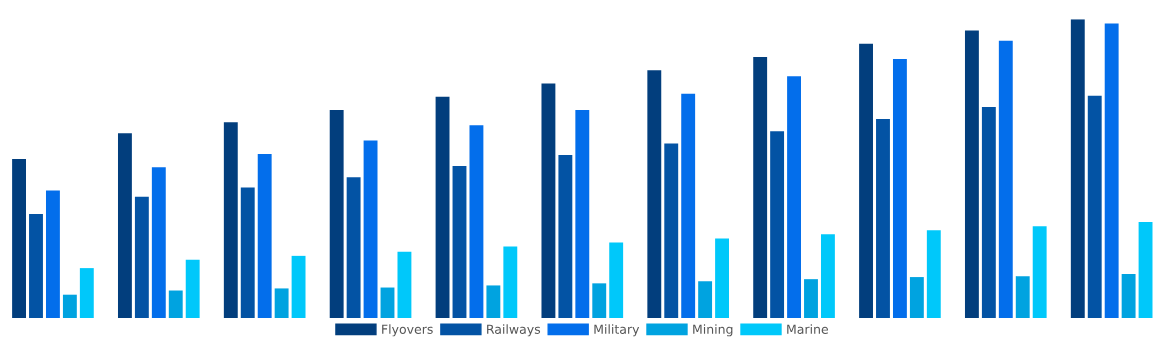 This screenshot has width=1174, height=350. Describe the element at coordinates (407, 330) in the screenshot. I see `legend-label: Flyovers` at that location.